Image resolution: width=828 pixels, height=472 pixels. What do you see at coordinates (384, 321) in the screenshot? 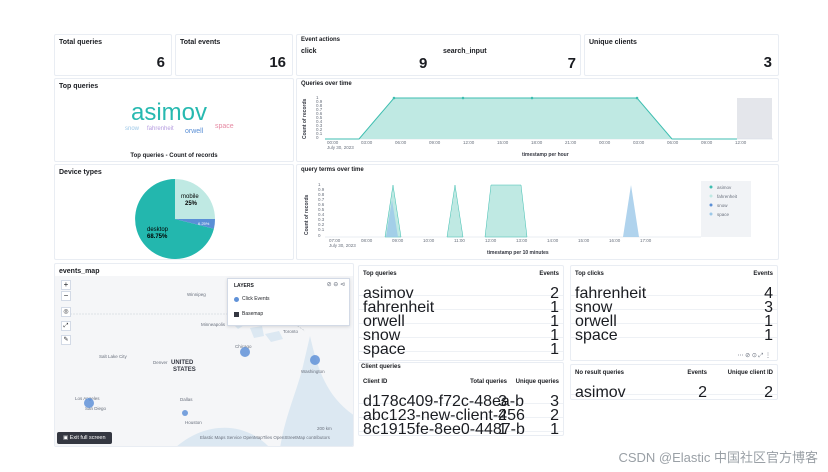
I see `tq-cell-query: orwell` at bounding box center [384, 321].